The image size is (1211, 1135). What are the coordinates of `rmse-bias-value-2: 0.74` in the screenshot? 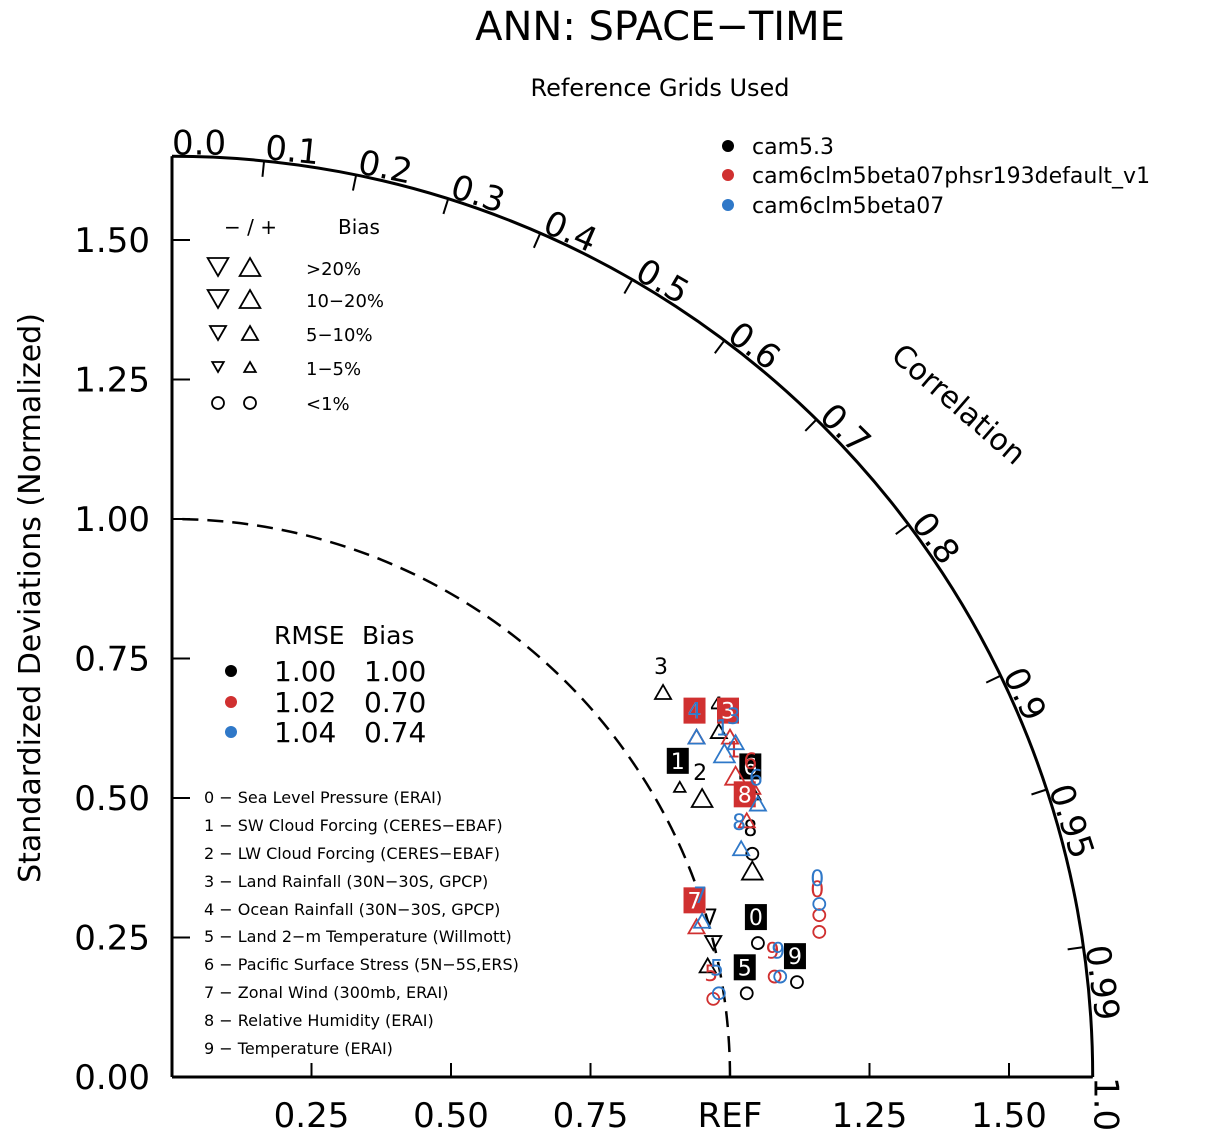 It's located at (395, 732).